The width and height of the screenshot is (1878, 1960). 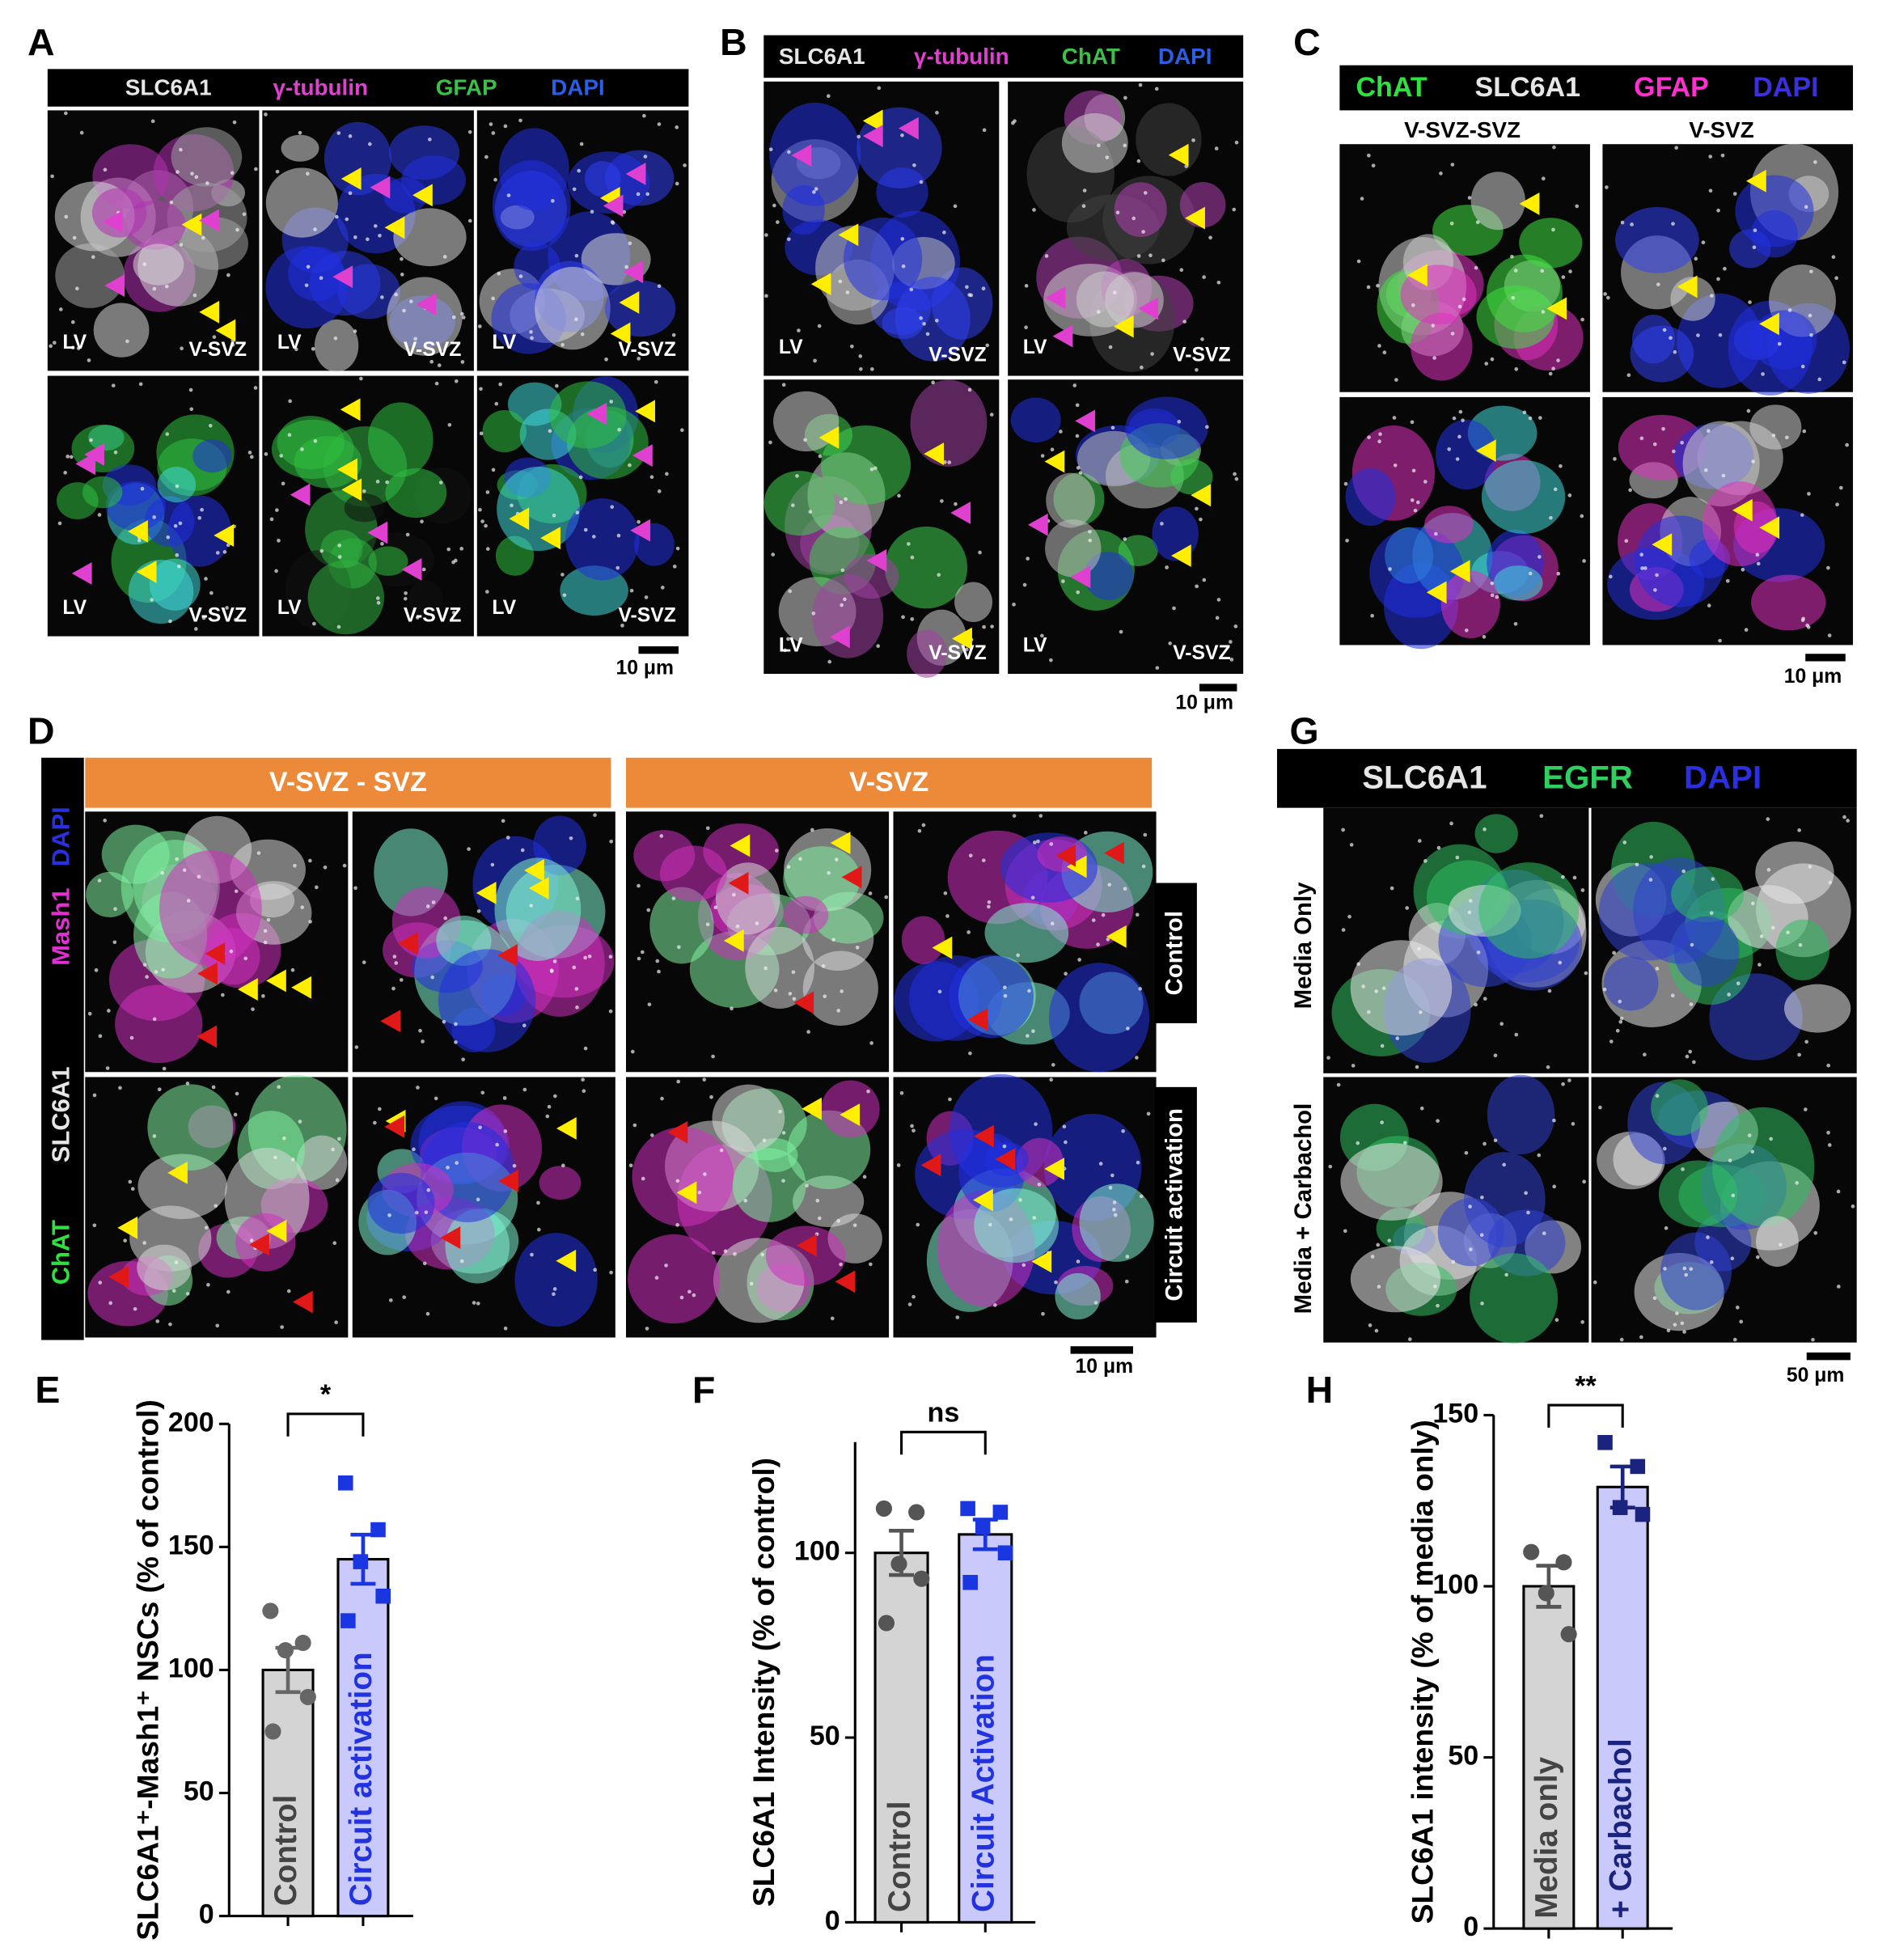 What do you see at coordinates (217, 615) in the screenshot?
I see `region-label: V-SVZ` at bounding box center [217, 615].